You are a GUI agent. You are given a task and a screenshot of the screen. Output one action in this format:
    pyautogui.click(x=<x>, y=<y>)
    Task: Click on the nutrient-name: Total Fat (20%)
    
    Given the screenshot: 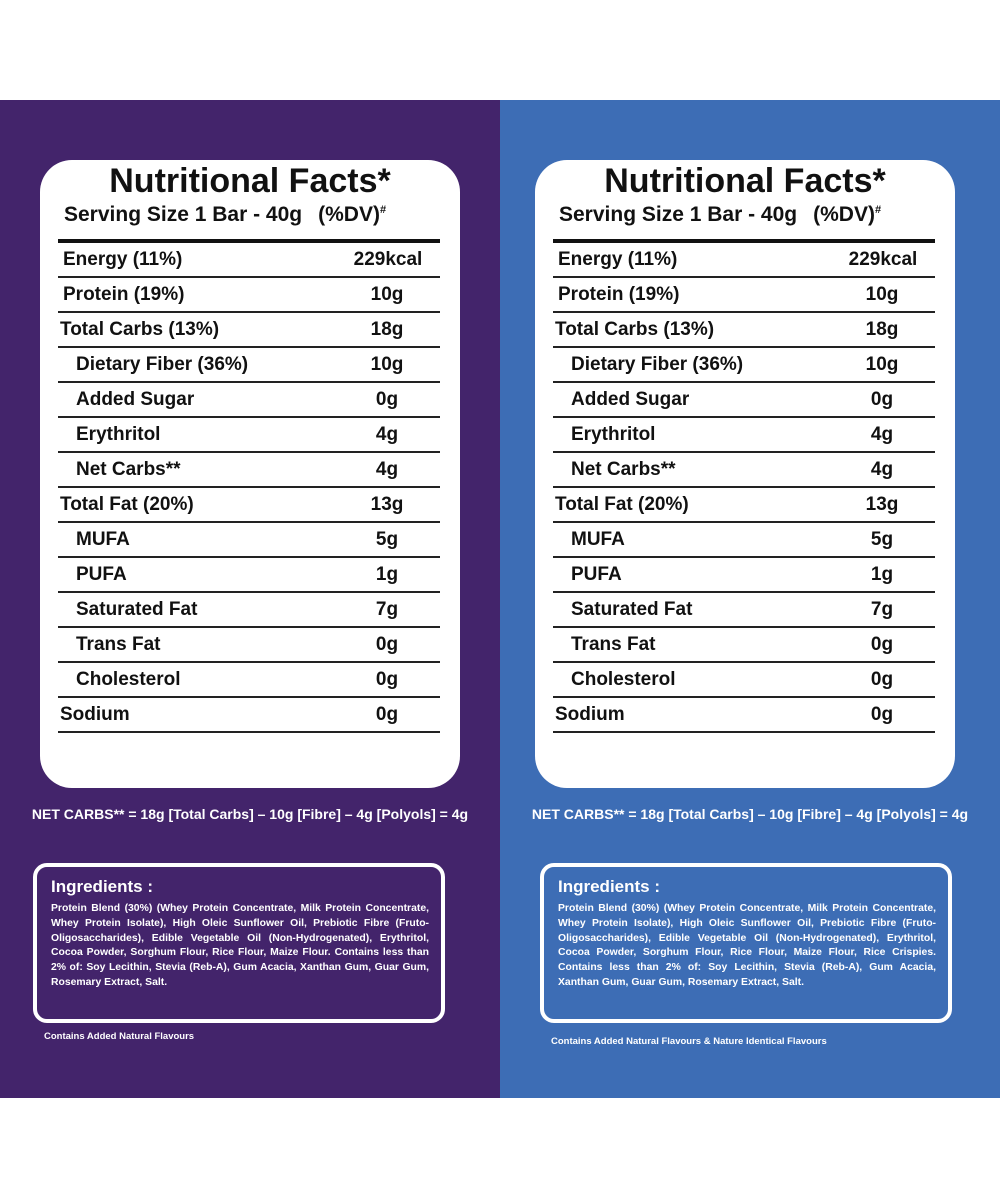 What is the action you would take?
    pyautogui.click(x=127, y=504)
    